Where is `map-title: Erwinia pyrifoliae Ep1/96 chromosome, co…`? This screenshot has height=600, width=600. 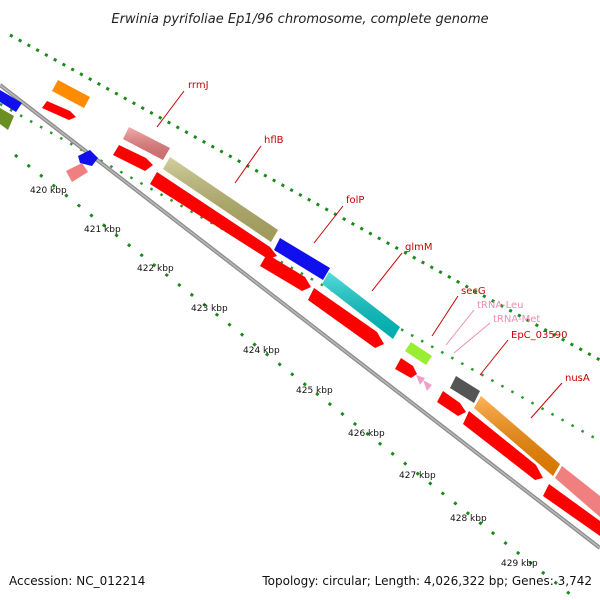
map-title: Erwinia pyrifoliae Ep1/96 chromosome, co… is located at coordinates (299, 19).